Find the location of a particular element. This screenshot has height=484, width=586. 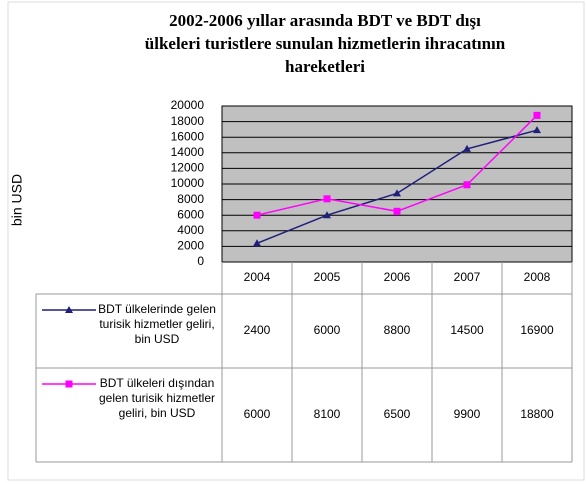

y-tick-label: 8000 is located at coordinates (190, 199).